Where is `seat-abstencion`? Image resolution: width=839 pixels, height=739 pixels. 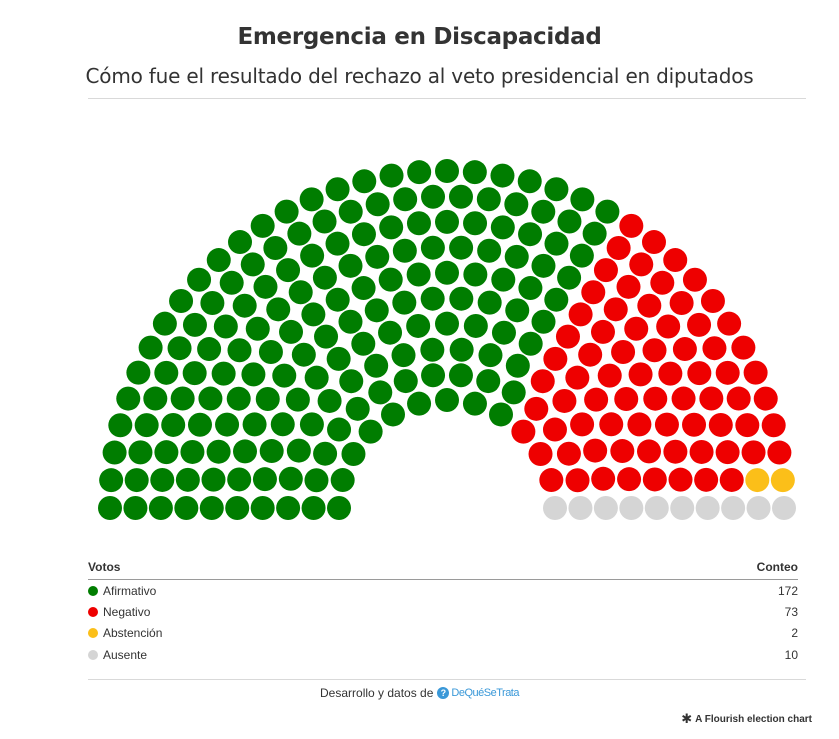
seat-abstencion is located at coordinates (782, 480).